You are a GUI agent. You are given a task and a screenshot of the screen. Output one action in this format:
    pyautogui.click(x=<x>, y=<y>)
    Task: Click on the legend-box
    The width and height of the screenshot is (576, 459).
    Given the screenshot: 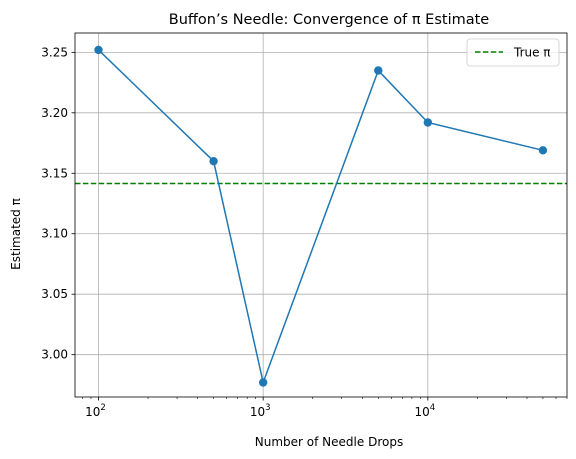 What is the action you would take?
    pyautogui.click(x=513, y=52)
    